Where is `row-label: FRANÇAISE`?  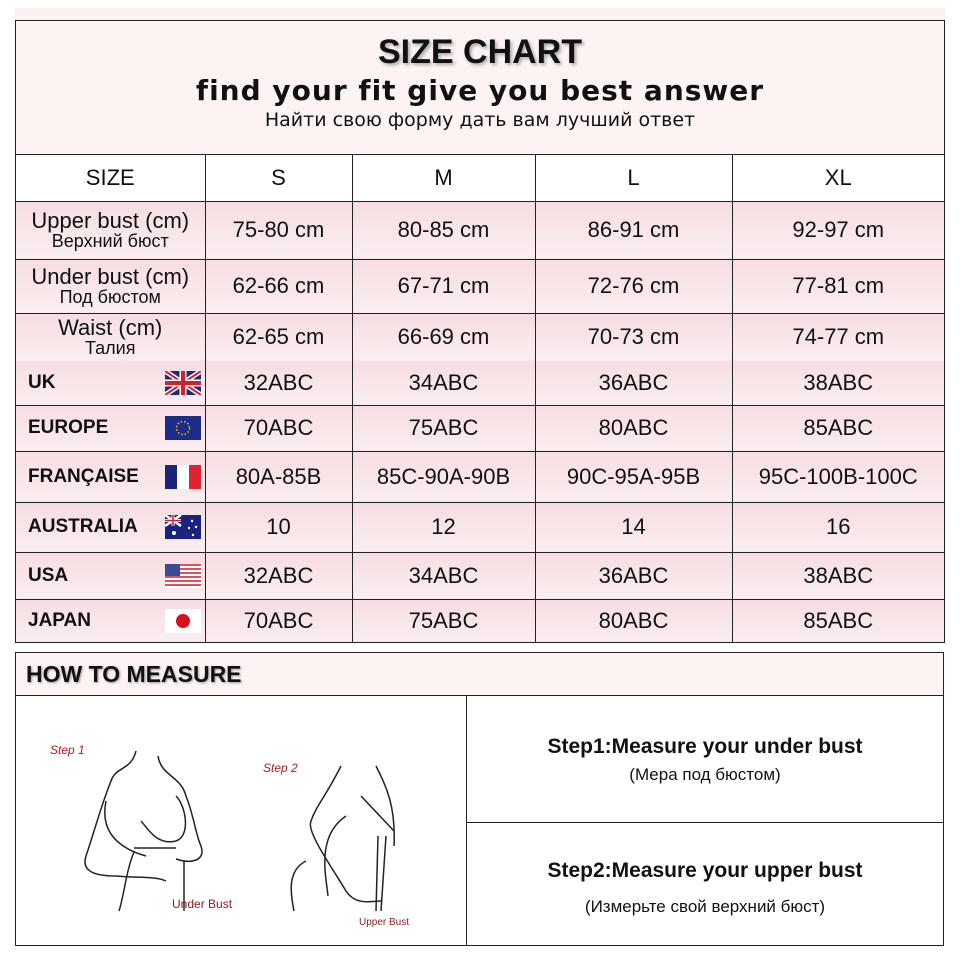
row-label: FRANÇAISE is located at coordinates (111, 476).